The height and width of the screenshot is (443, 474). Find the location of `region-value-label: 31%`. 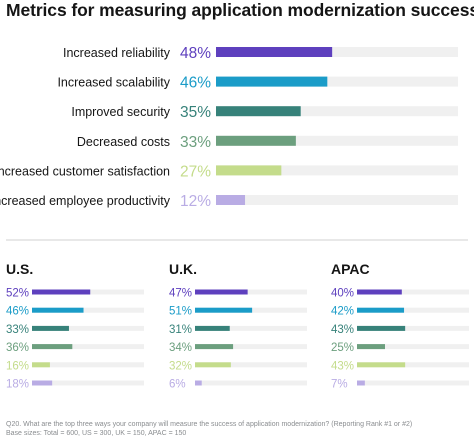

region-value-label: 31% is located at coordinates (180, 330).